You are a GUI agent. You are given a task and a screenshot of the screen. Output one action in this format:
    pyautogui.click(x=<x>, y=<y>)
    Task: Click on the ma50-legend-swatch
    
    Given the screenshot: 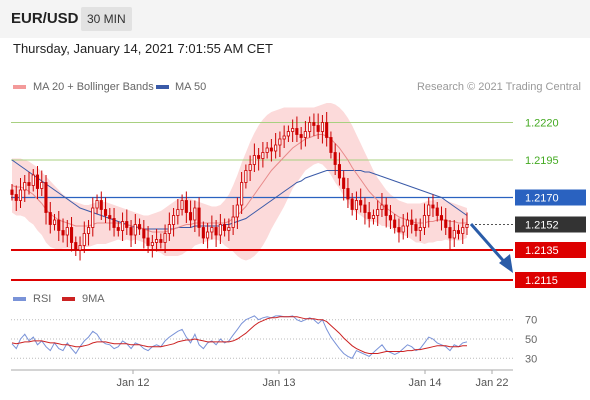 What is the action you would take?
    pyautogui.click(x=162, y=87)
    